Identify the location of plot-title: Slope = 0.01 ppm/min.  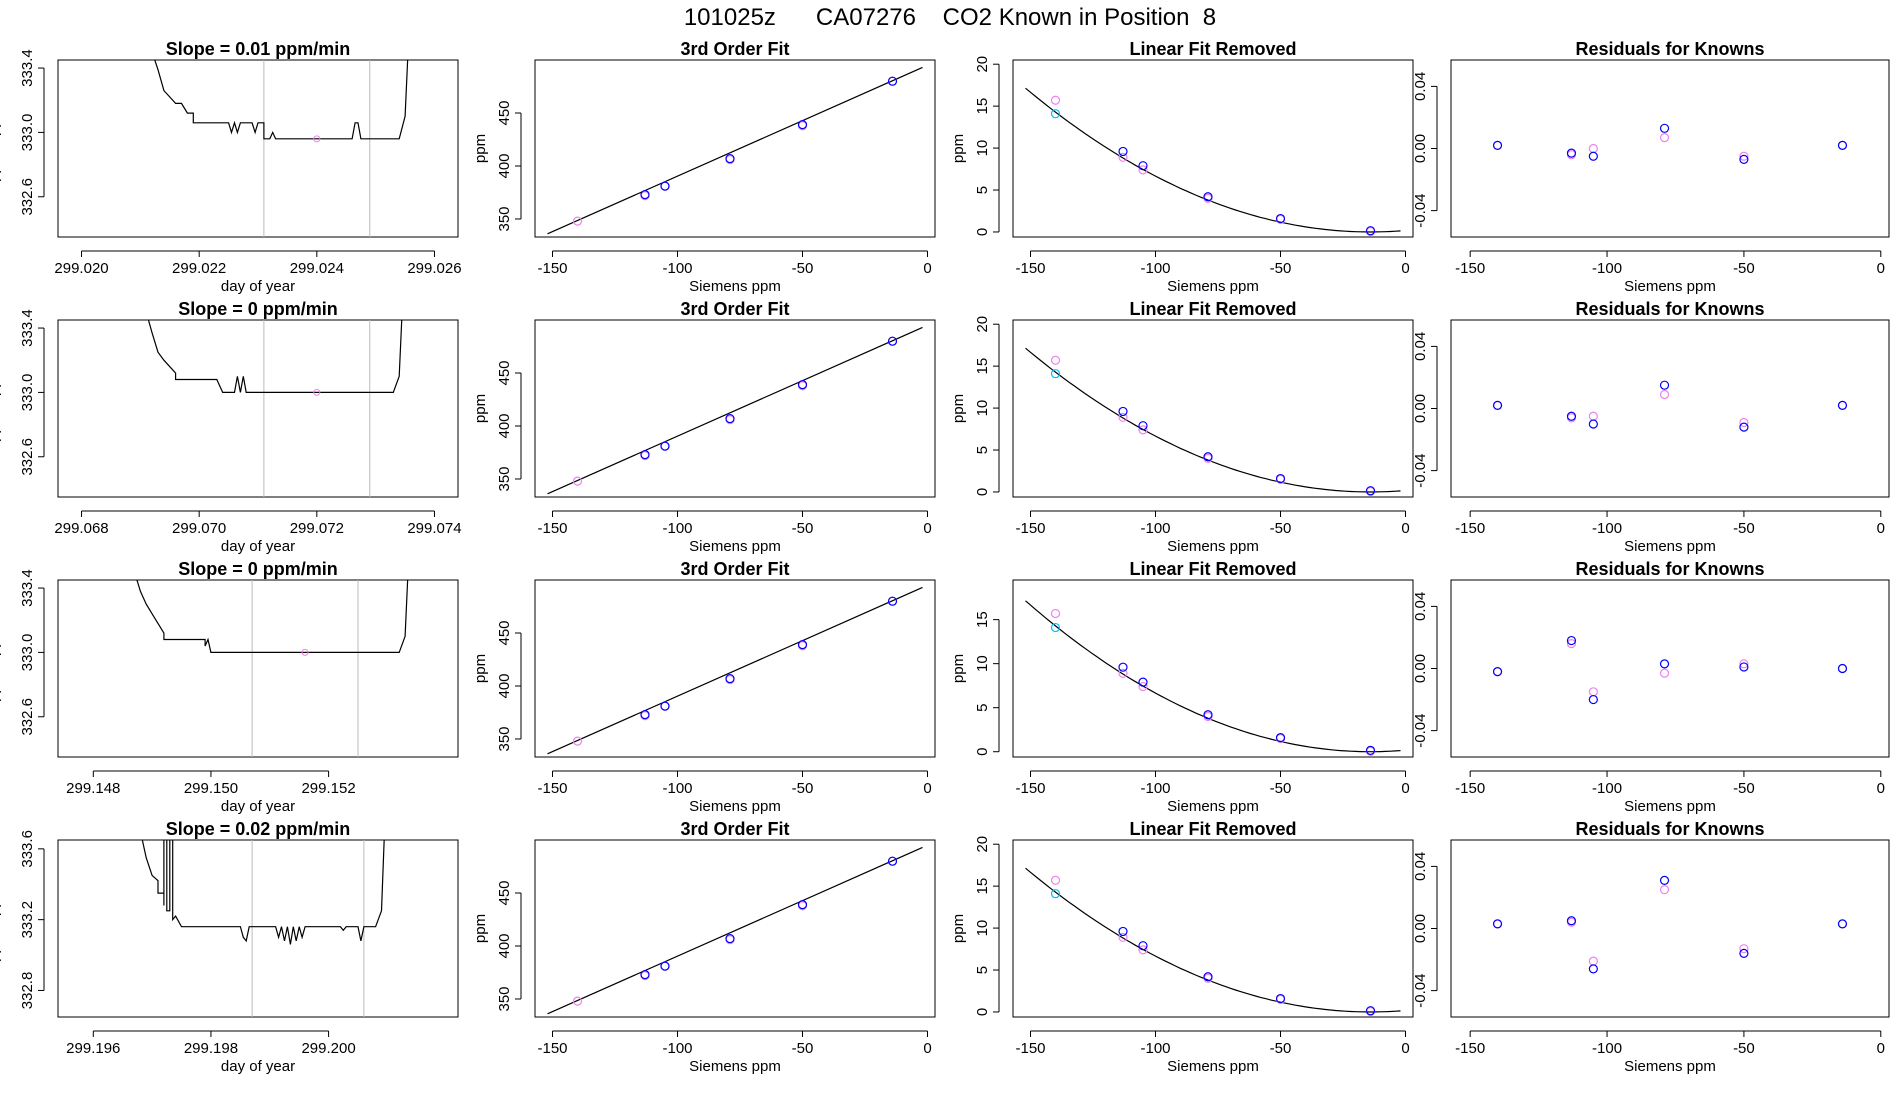
(258, 49).